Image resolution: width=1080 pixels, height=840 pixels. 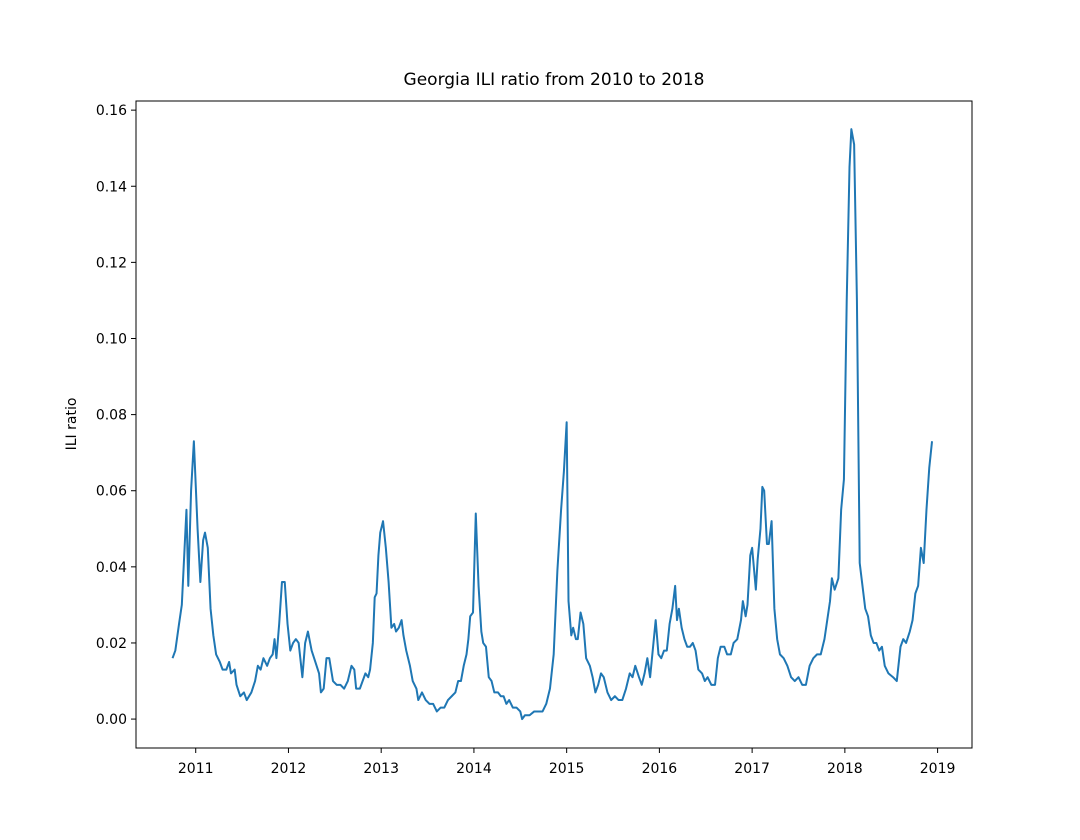 What do you see at coordinates (289, 769) in the screenshot?
I see `x-tick-label: 2012` at bounding box center [289, 769].